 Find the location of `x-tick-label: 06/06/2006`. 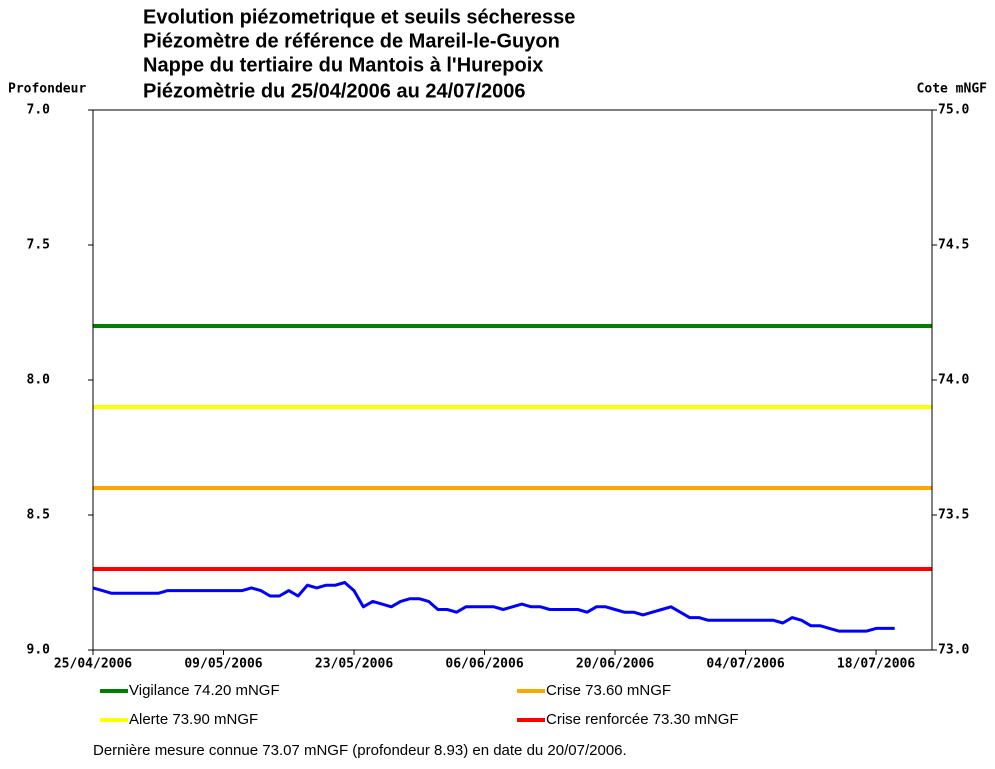

x-tick-label: 06/06/2006 is located at coordinates (484, 664).